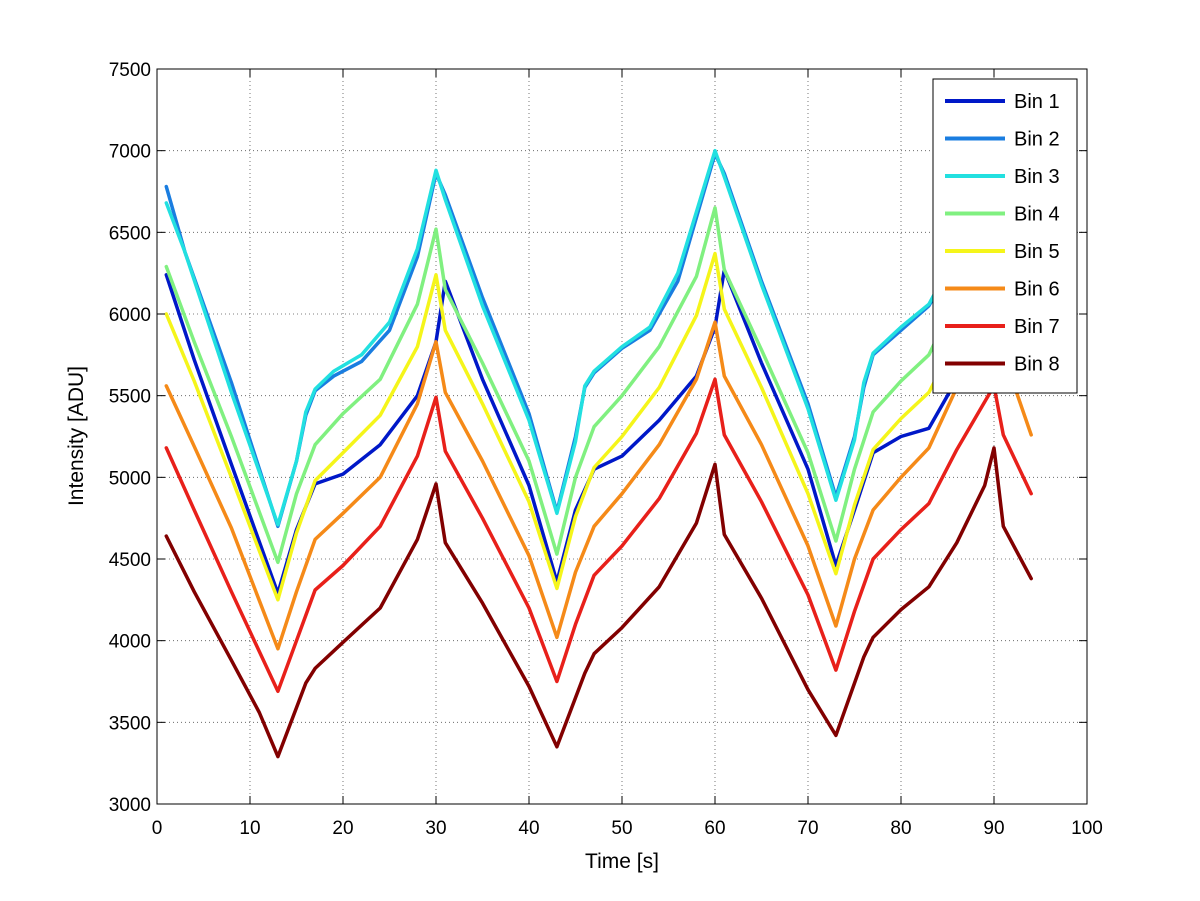 This screenshot has height=901, width=1200. What do you see at coordinates (1037, 215) in the screenshot?
I see `legend-label-bin-4: Bin 4` at bounding box center [1037, 215].